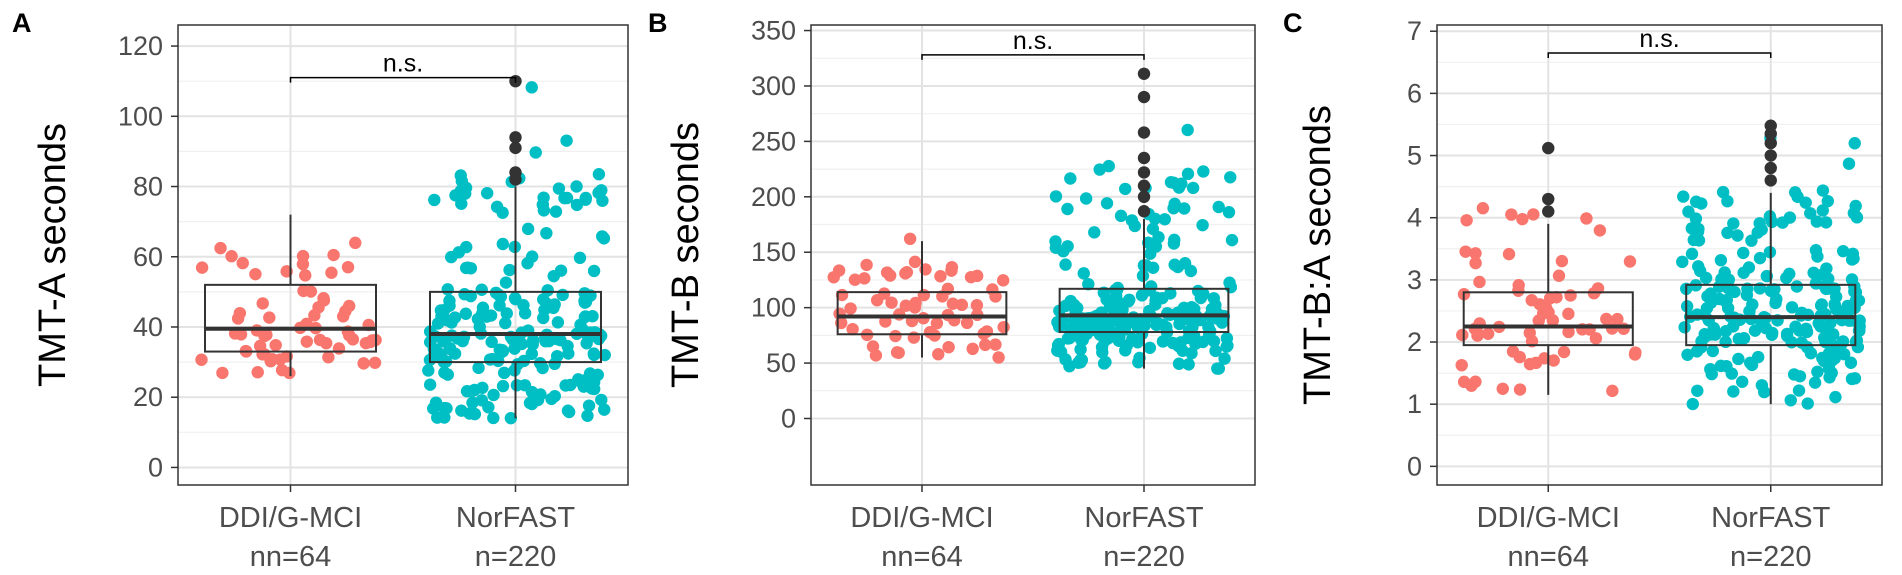 The width and height of the screenshot is (1902, 575). What do you see at coordinates (1414, 218) in the screenshot?
I see `y-tick-label: 4` at bounding box center [1414, 218].